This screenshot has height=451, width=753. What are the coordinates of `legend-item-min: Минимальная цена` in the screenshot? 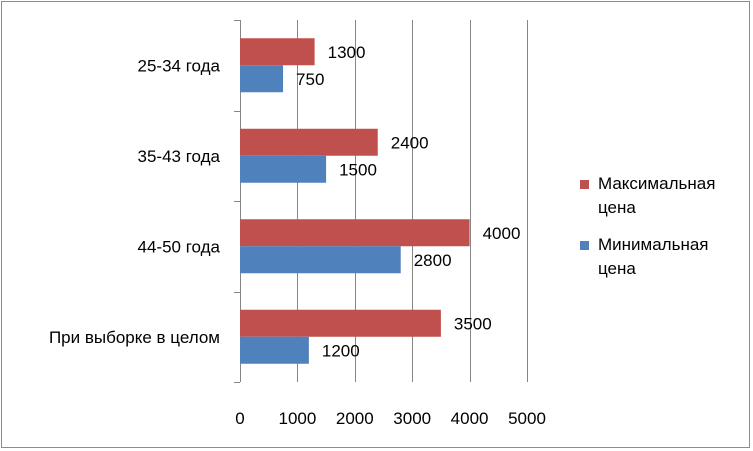 It's located at (662, 257).